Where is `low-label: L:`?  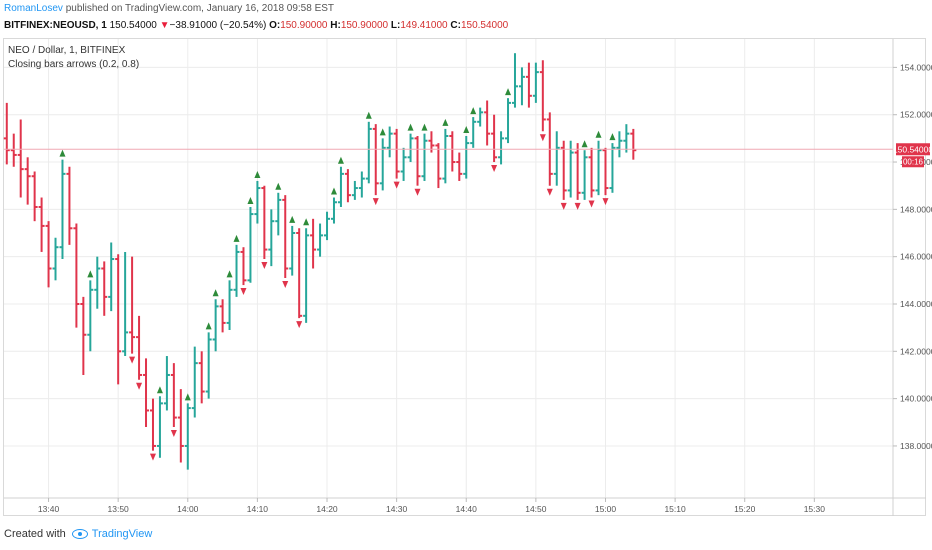
low-label: L: is located at coordinates (395, 25).